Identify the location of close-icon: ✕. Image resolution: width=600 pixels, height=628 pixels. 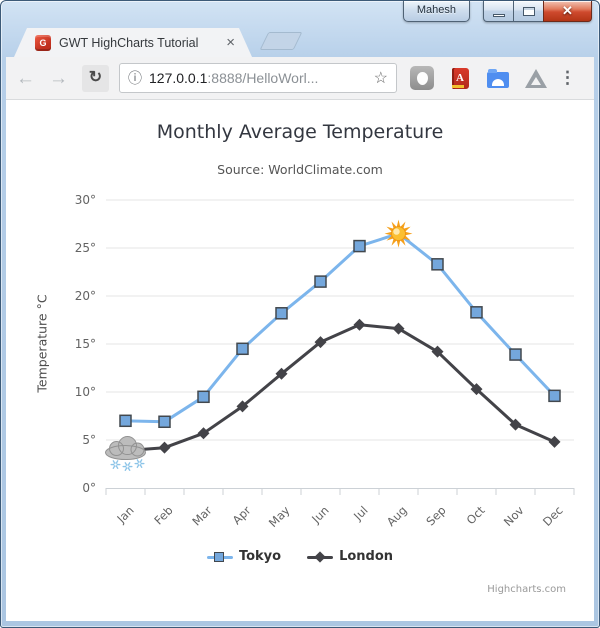
(567, 10).